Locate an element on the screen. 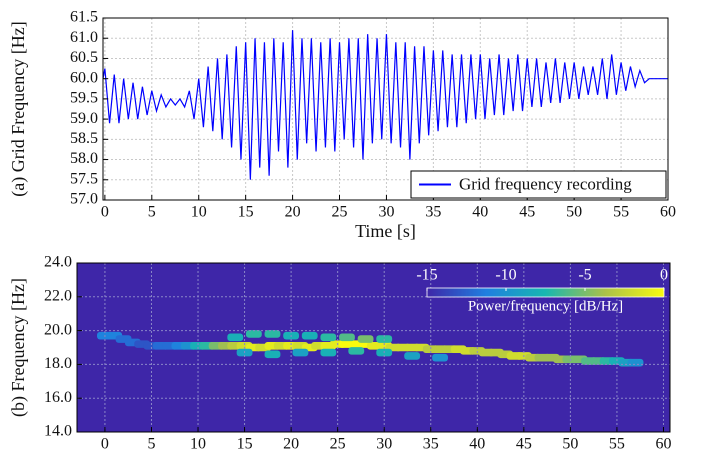  y-tick-label: 58.5 is located at coordinates (84, 138).